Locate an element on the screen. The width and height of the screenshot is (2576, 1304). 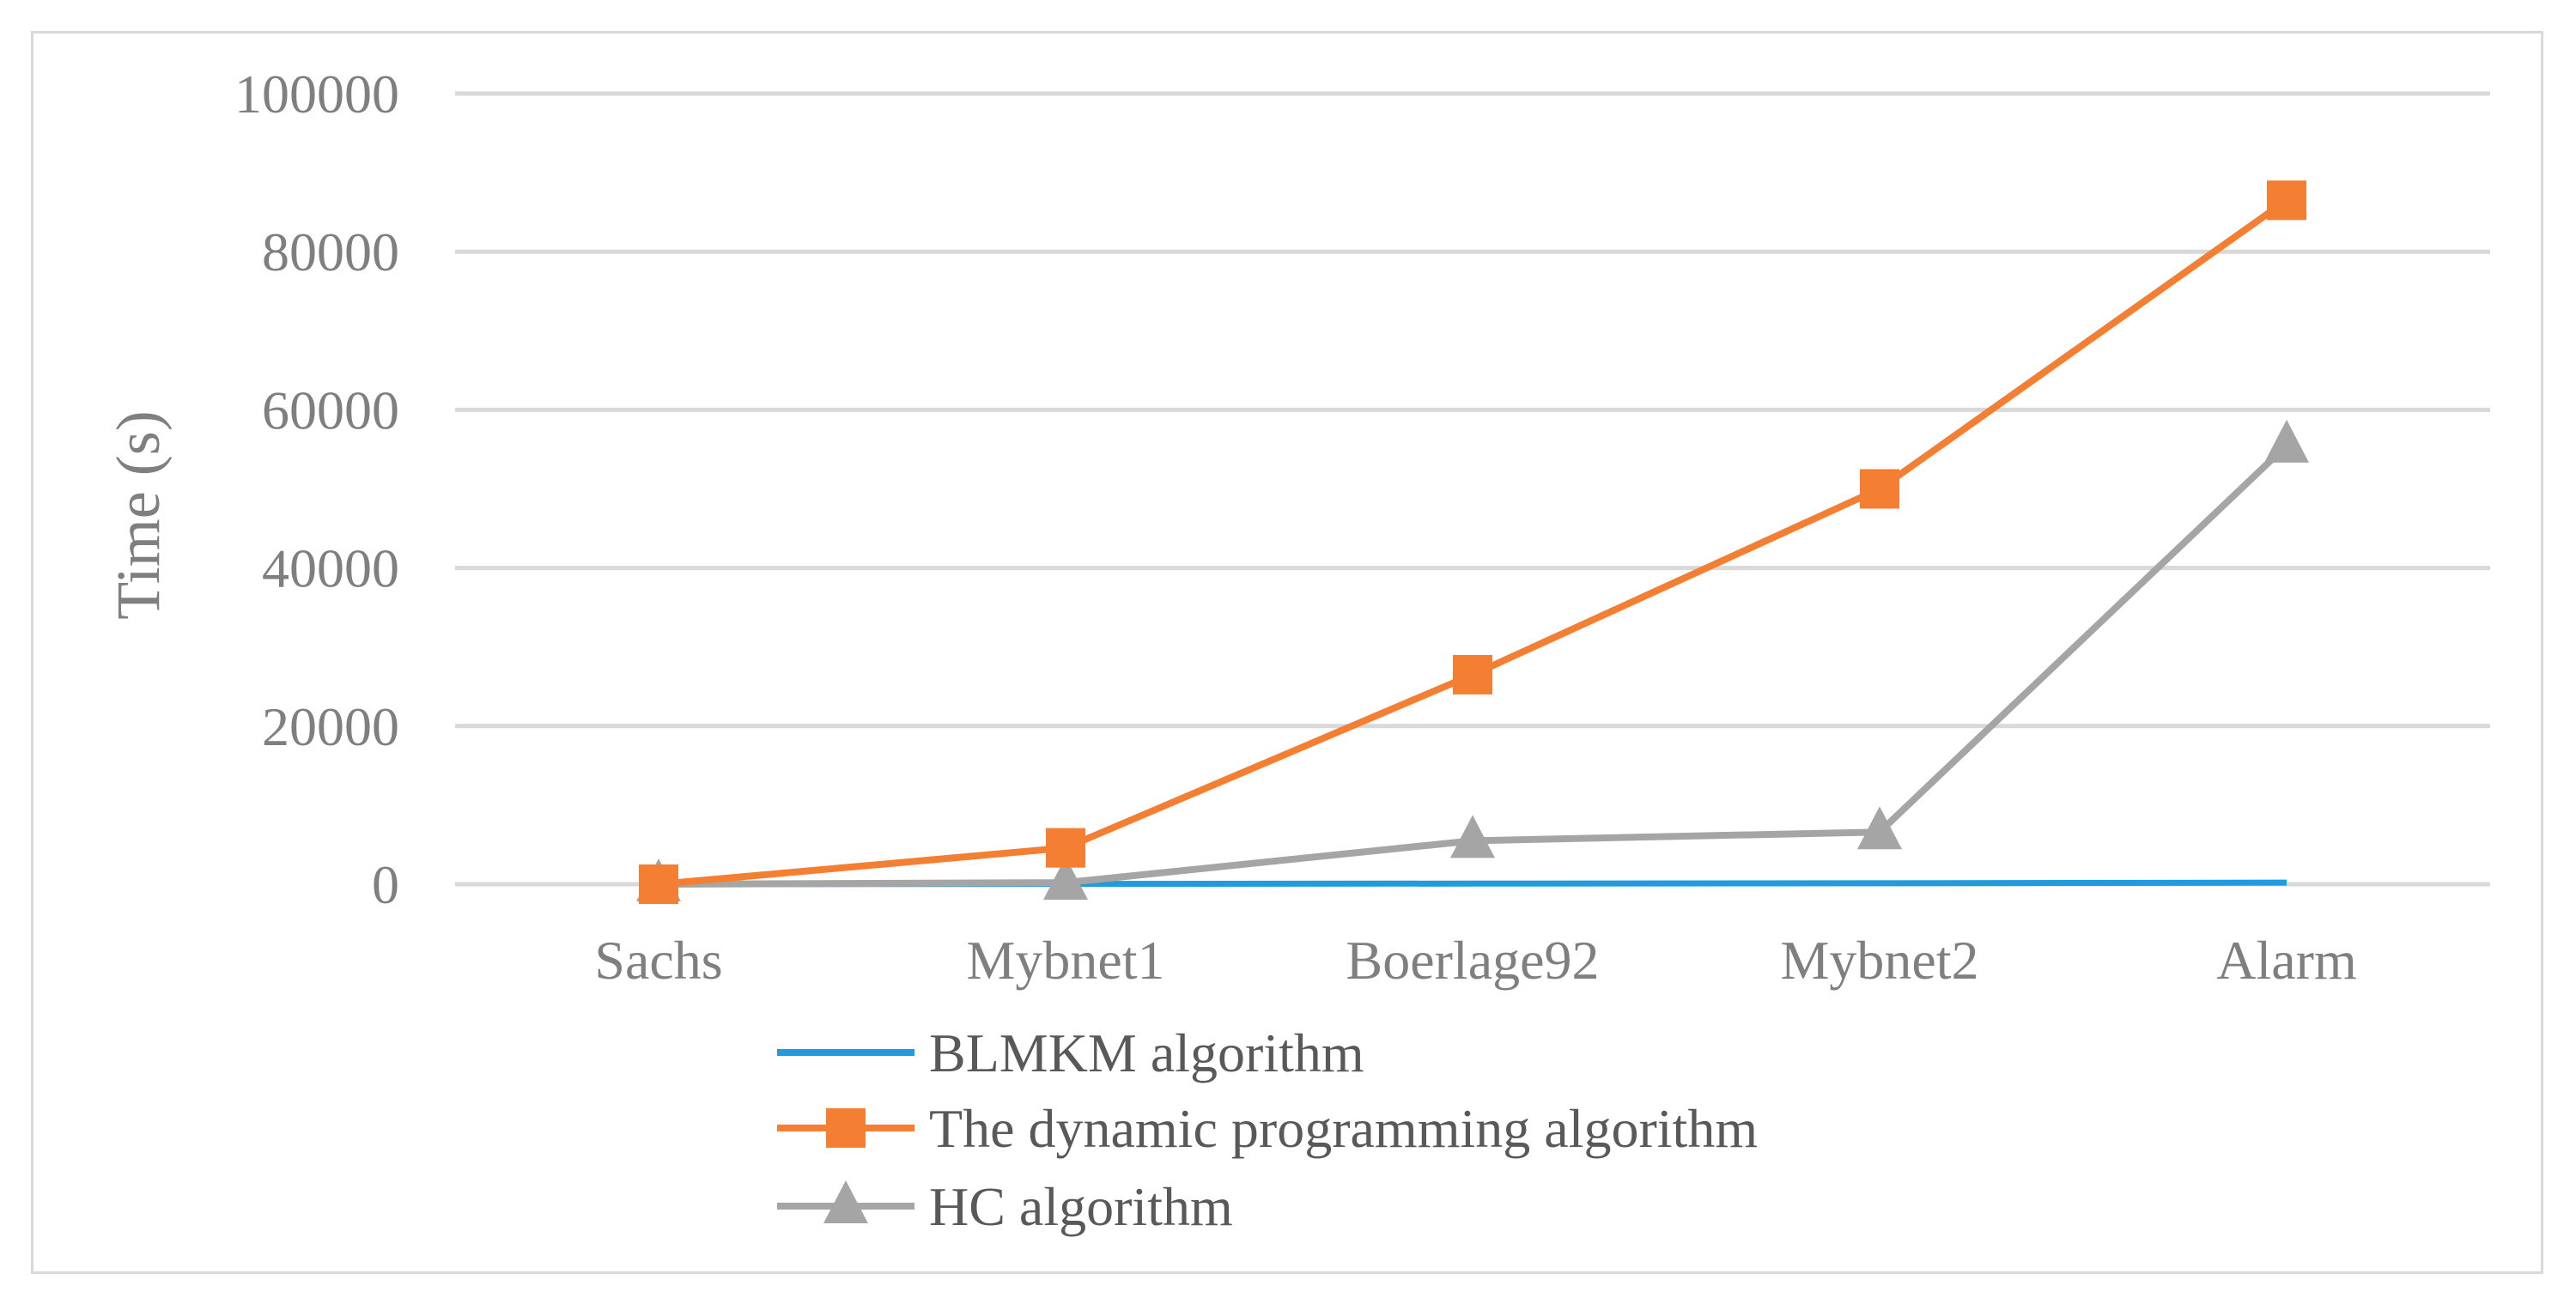
y-tick-label: 20000 is located at coordinates (330, 726).